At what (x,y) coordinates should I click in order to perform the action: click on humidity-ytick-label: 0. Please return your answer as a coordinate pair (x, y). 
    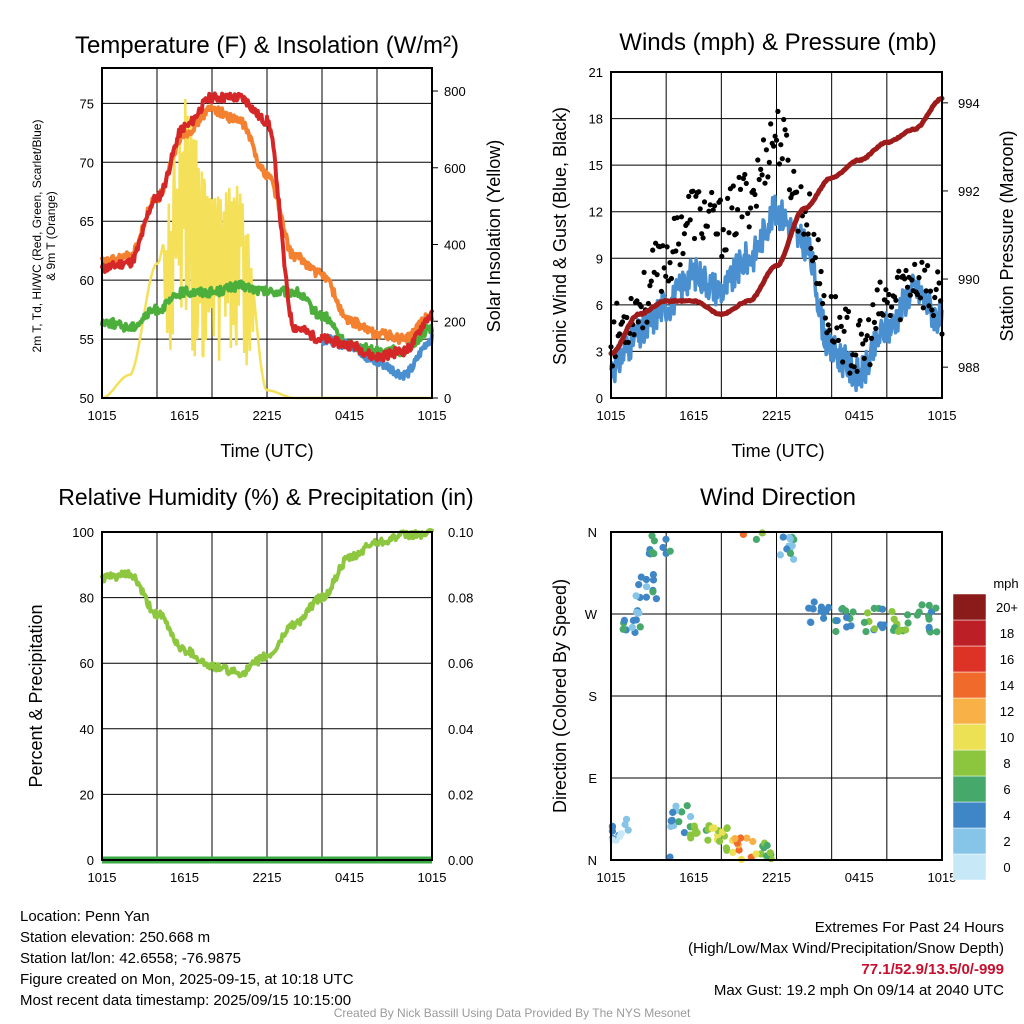
    Looking at the image, I should click on (90, 860).